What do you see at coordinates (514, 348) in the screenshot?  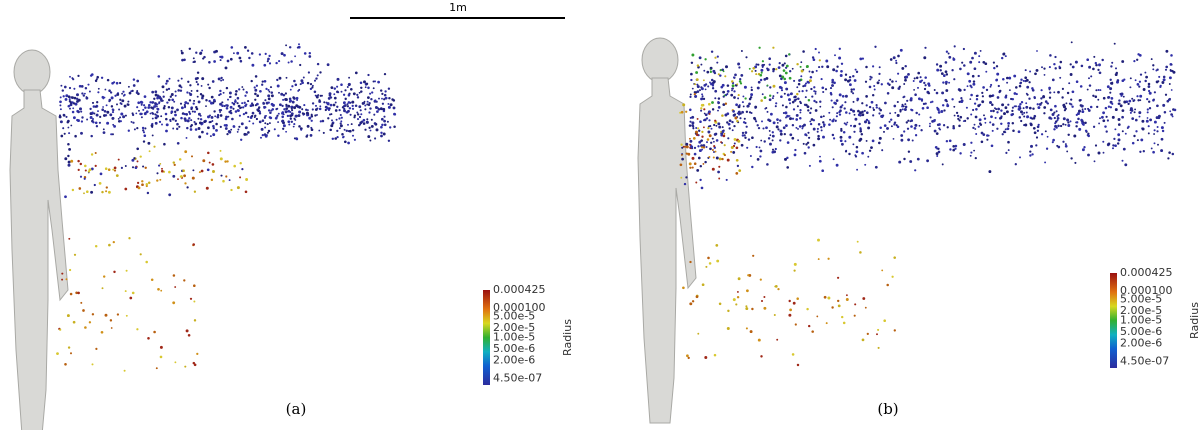 I see `colorbar-tick-label: 5.00e-6` at bounding box center [514, 348].